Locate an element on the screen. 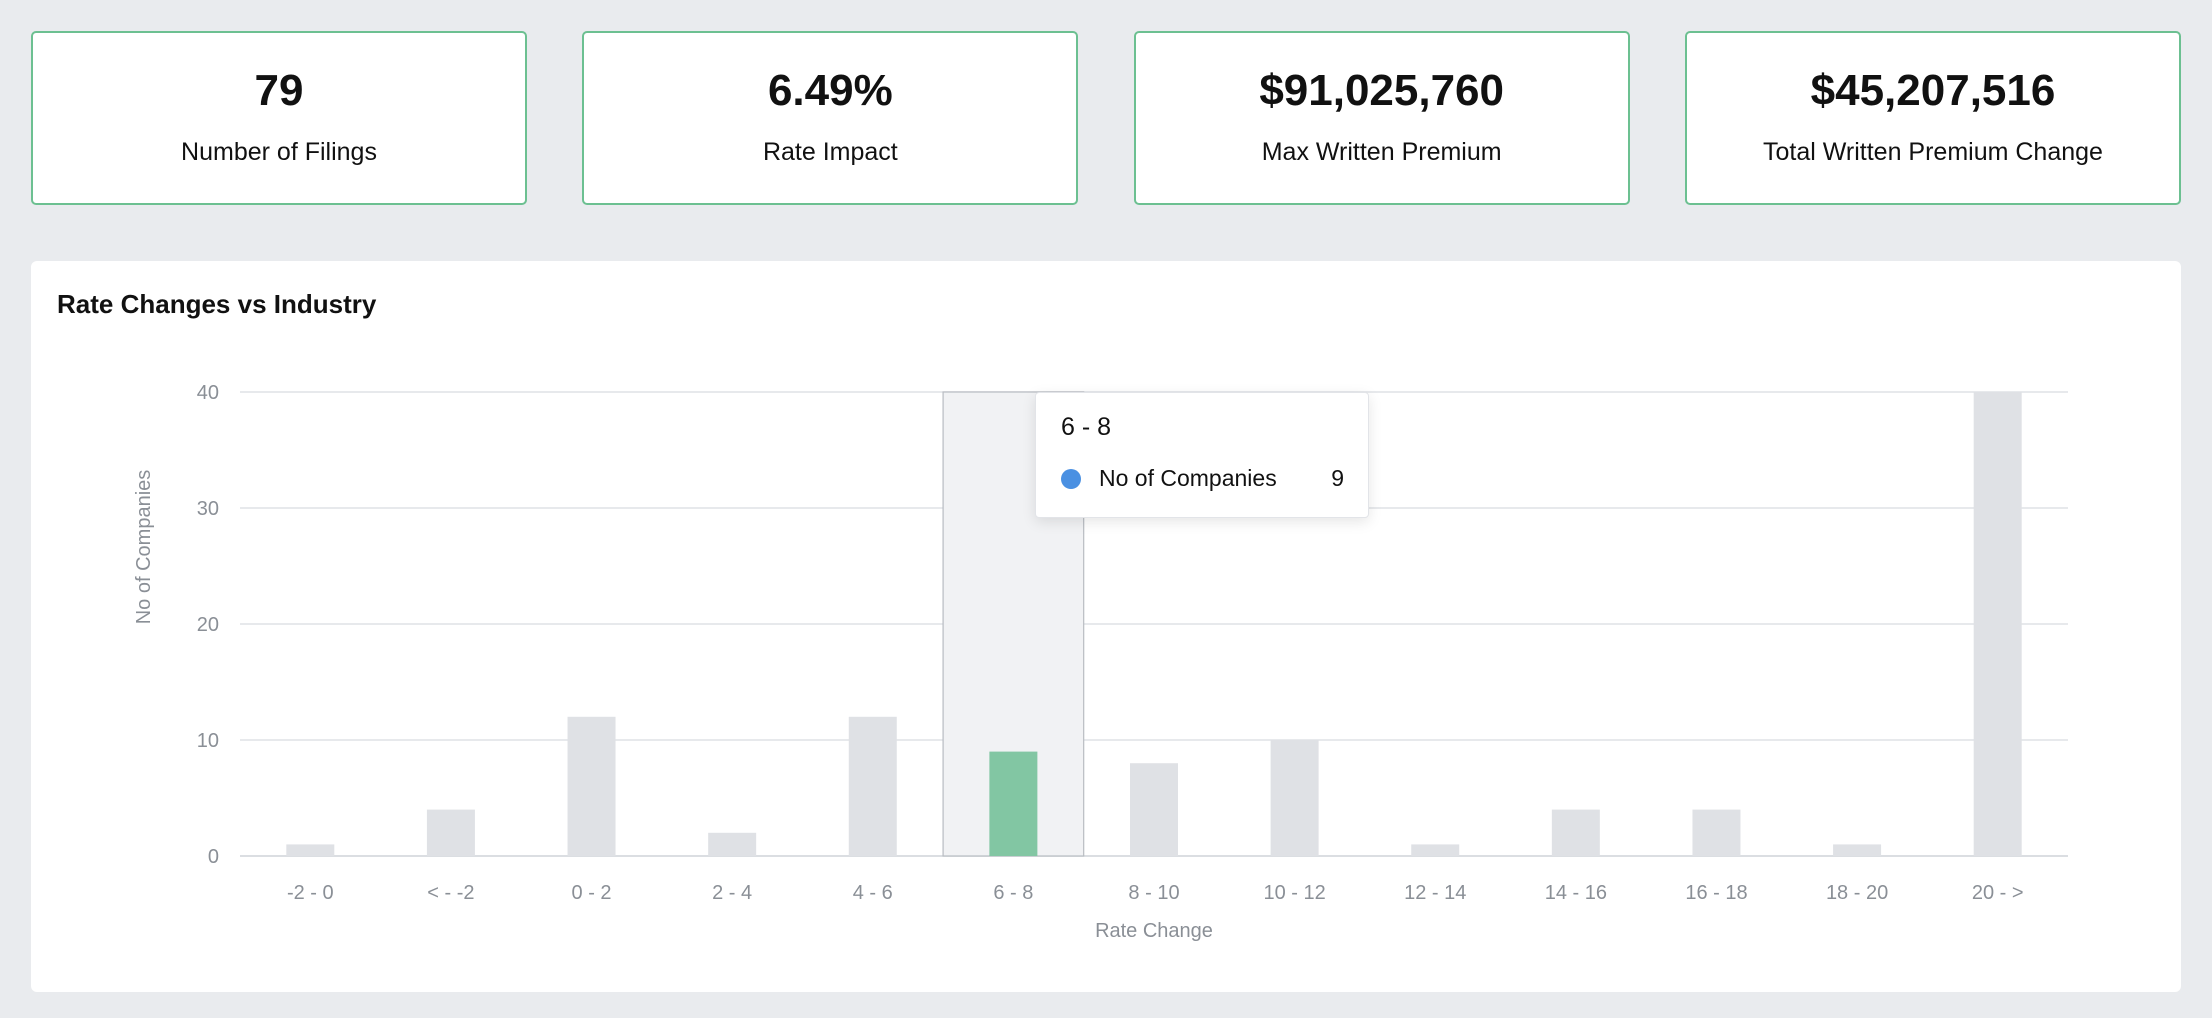 The image size is (2212, 1018). tooltip-row: No of Companies 9 is located at coordinates (1202, 478).